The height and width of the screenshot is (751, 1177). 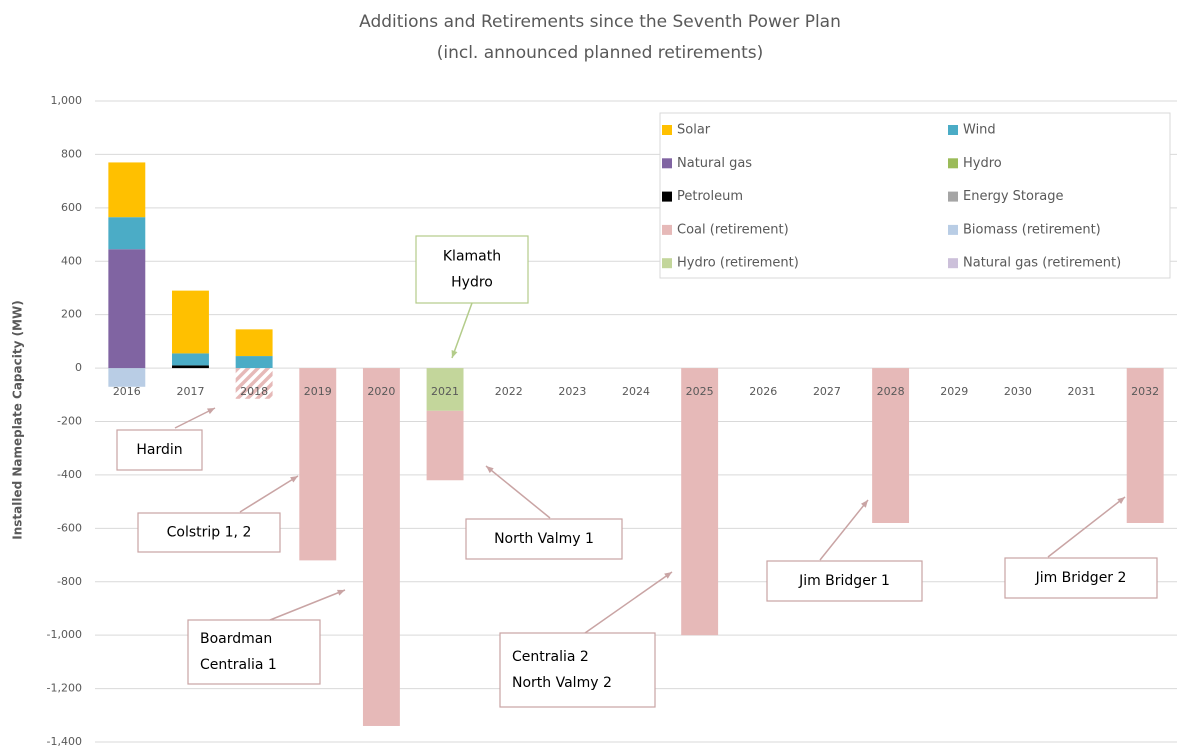 I want to click on legend-label: Coal (retirement), so click(x=733, y=229).